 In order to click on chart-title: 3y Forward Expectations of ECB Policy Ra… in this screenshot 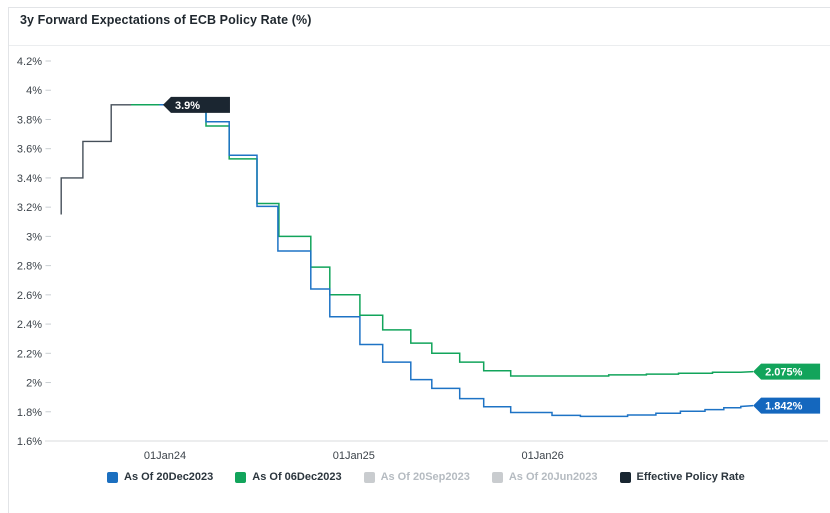, I will do `click(166, 20)`.